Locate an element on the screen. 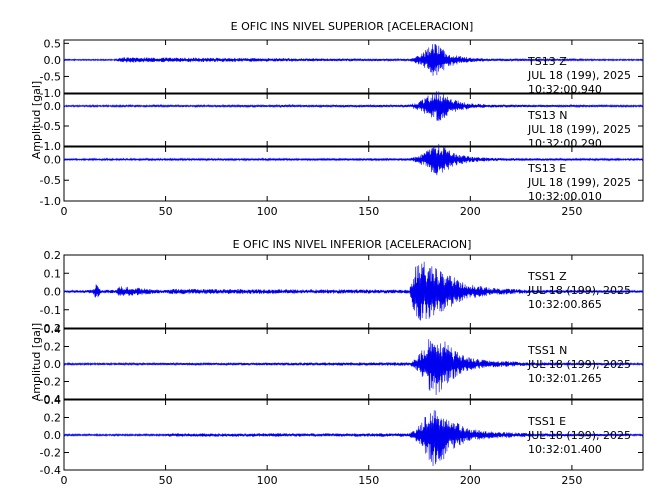  trace-channel-label: TSS1 E is located at coordinates (546, 421).